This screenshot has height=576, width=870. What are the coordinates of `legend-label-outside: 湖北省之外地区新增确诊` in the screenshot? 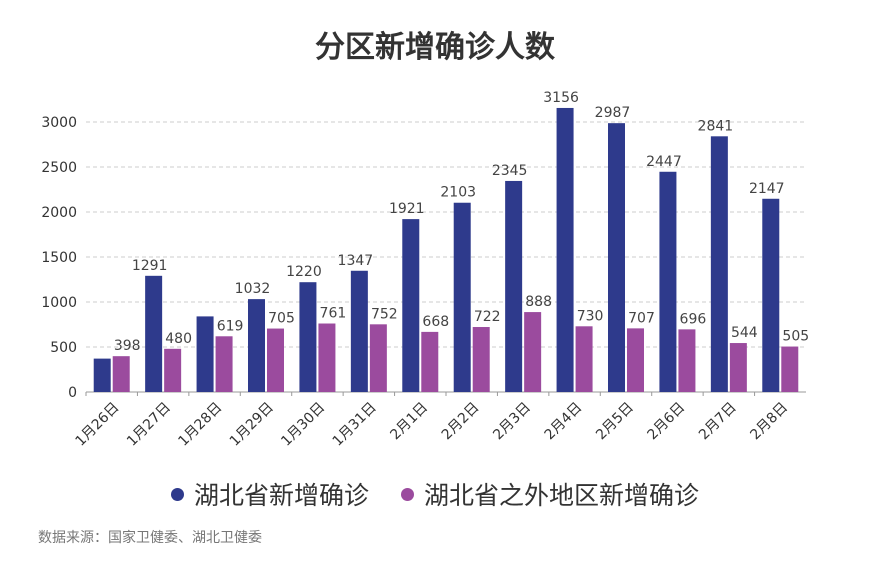 It's located at (561, 495).